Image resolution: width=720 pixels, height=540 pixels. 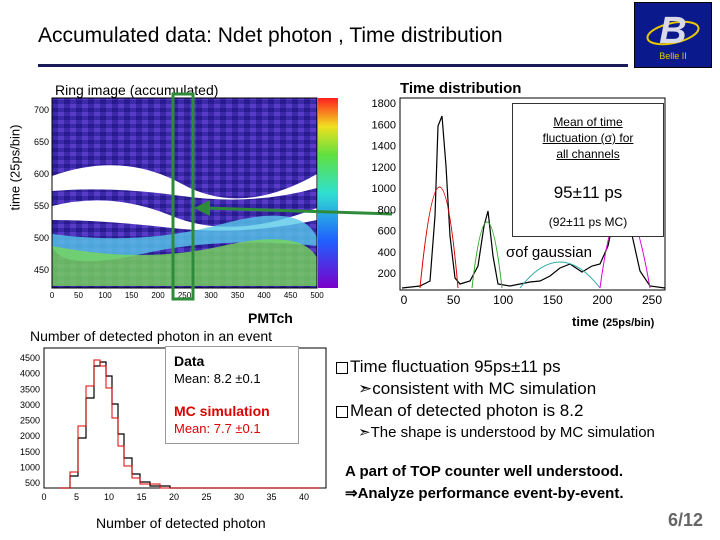 I want to click on logo-subtitle: Belle II, so click(x=673, y=56).